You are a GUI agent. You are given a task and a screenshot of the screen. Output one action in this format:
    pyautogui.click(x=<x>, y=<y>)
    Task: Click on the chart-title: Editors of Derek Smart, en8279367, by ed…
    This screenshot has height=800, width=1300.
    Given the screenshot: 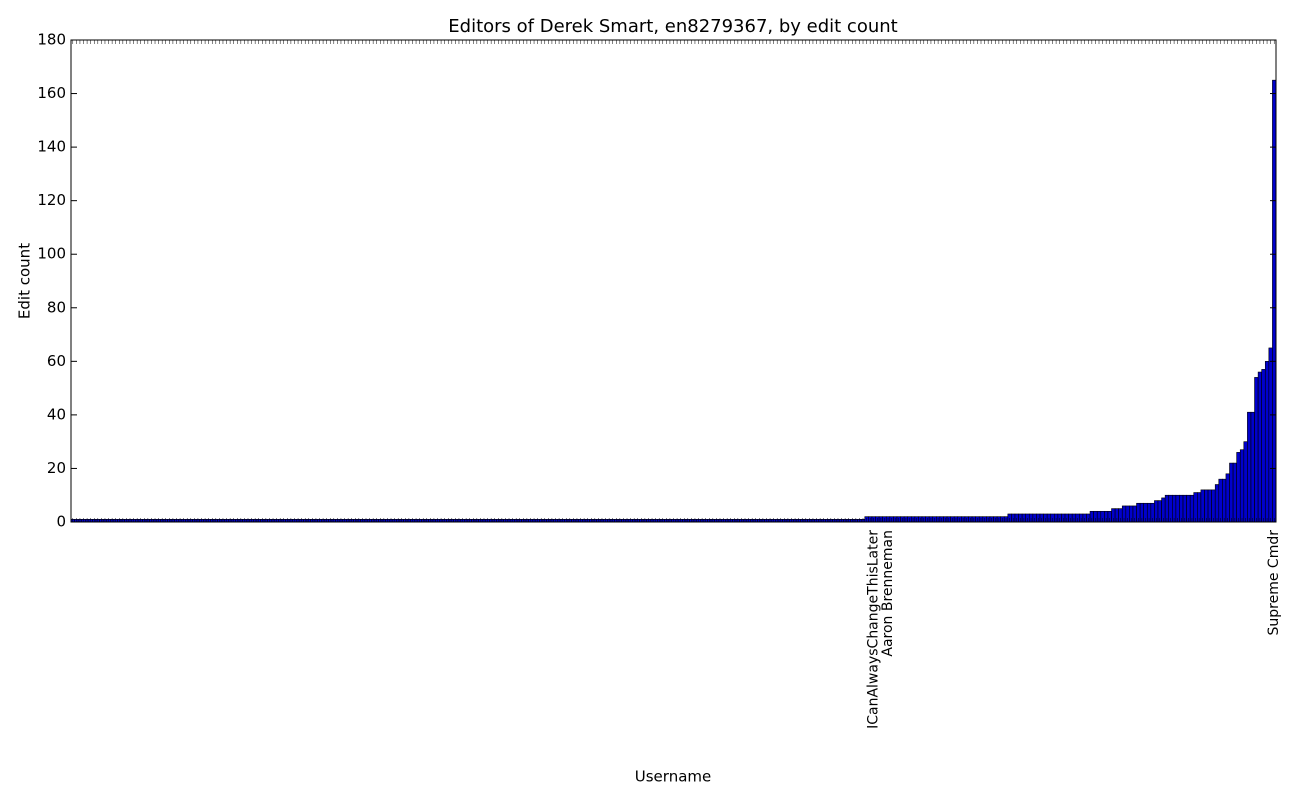 What is the action you would take?
    pyautogui.click(x=672, y=26)
    